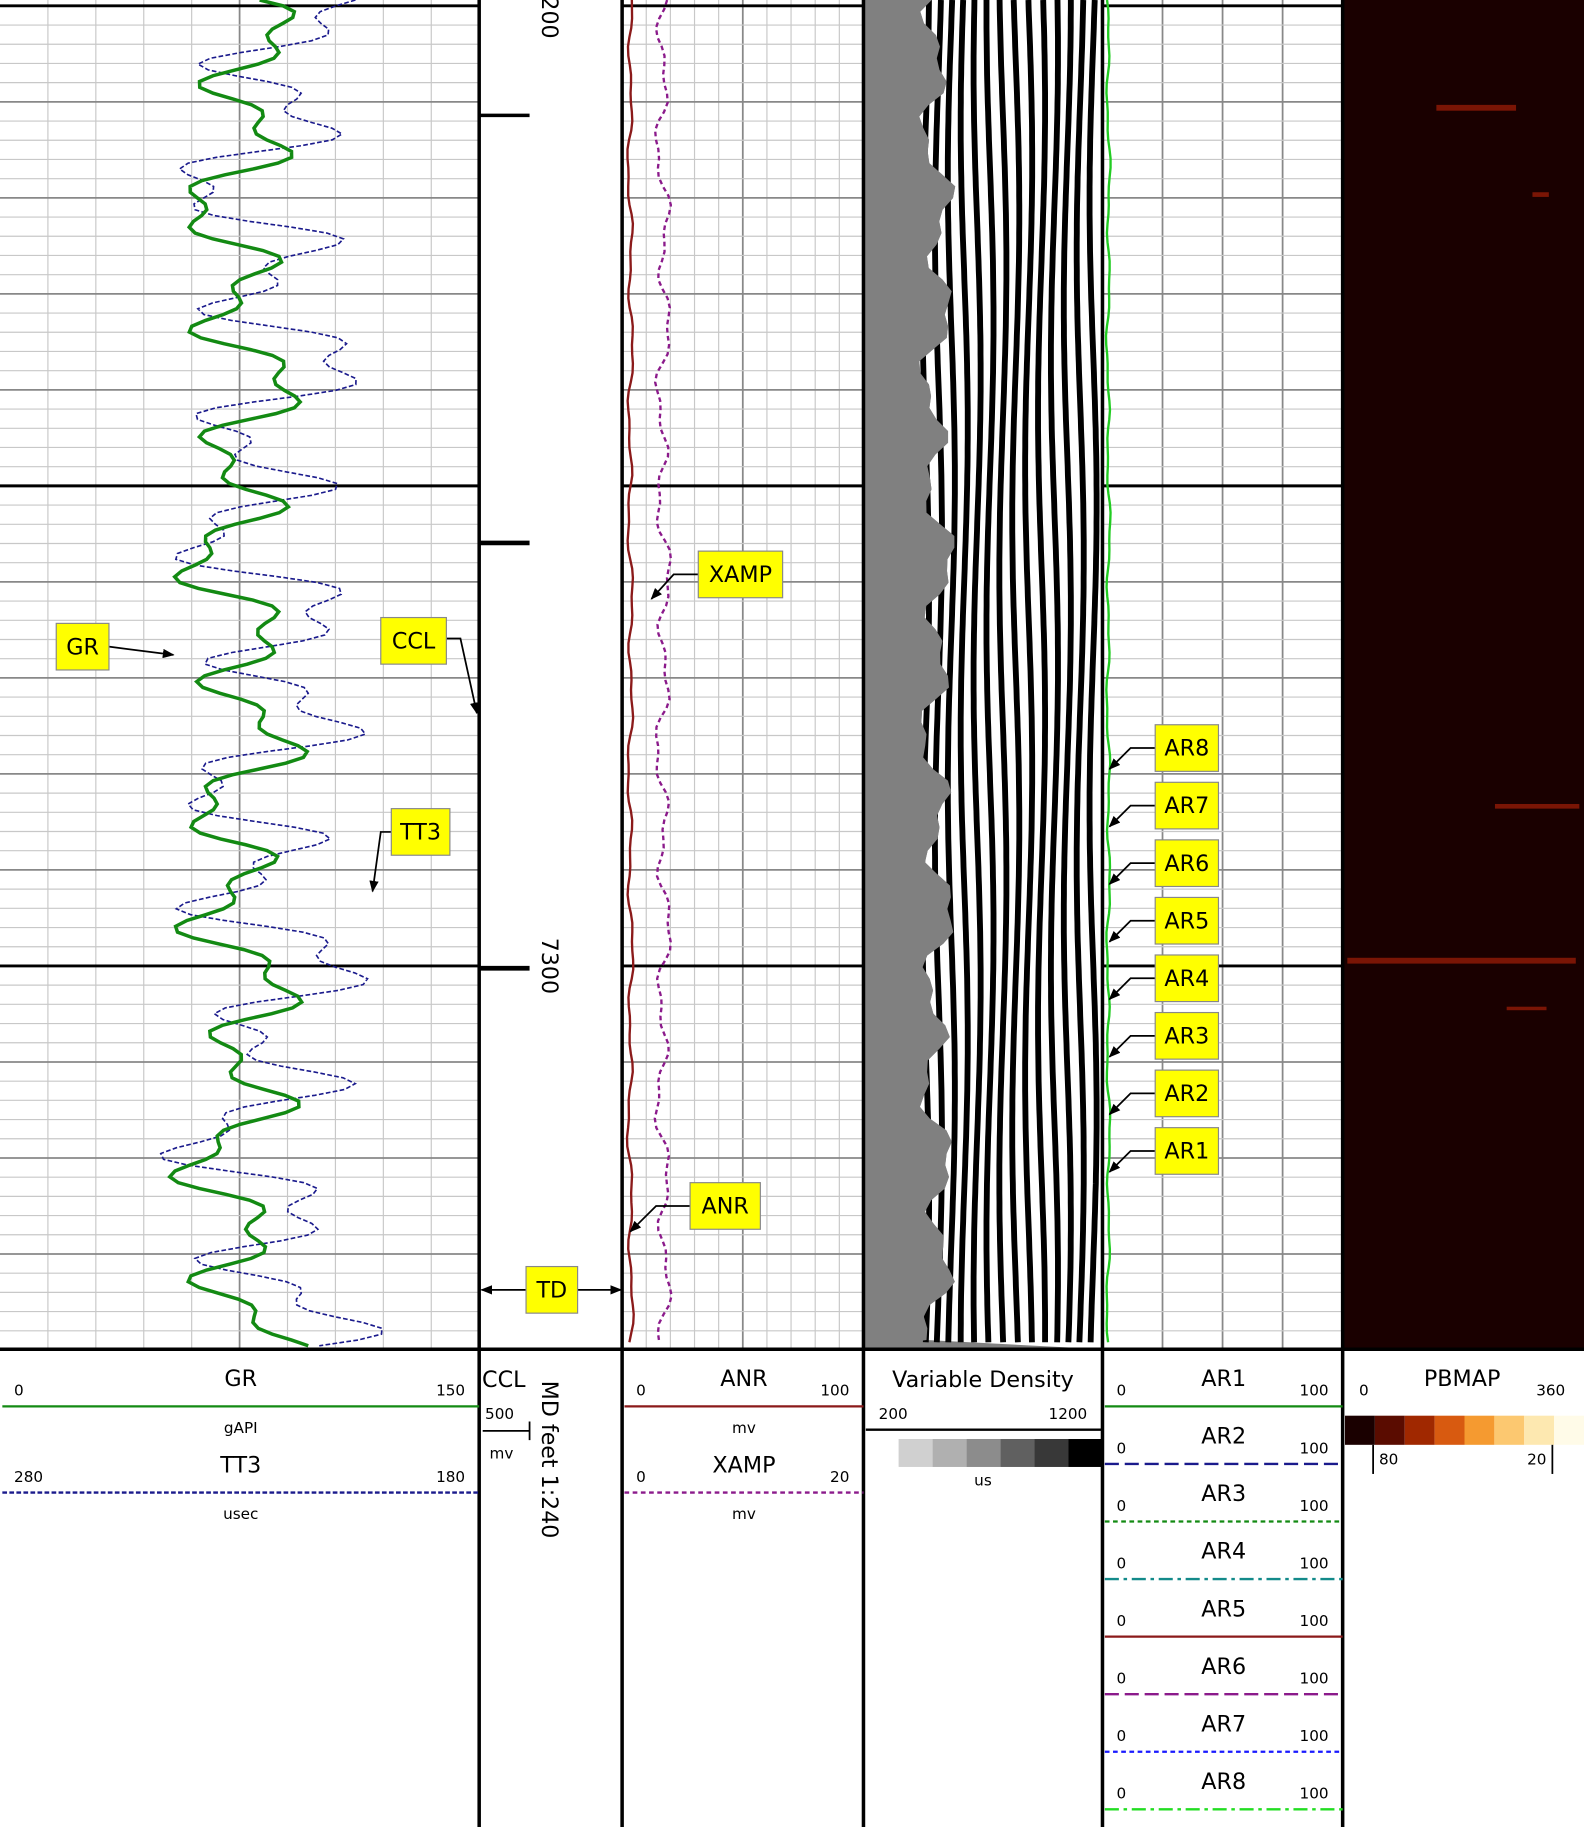 The width and height of the screenshot is (1584, 1827). I want to click on annotation-label: AR8, so click(1186, 749).